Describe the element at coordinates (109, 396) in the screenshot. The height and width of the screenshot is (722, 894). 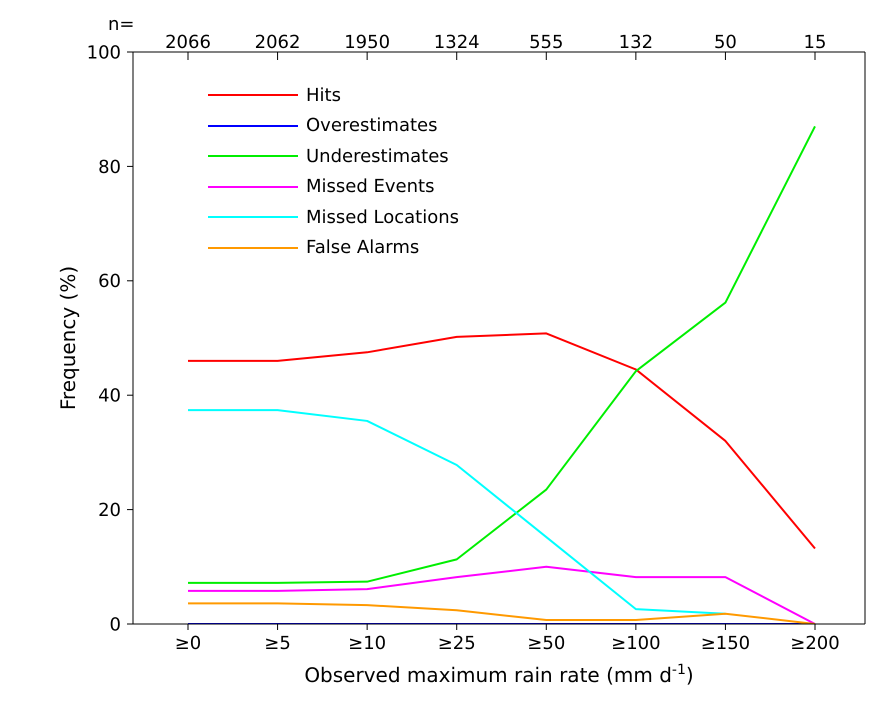
I see `y-tick-label: 40` at that location.